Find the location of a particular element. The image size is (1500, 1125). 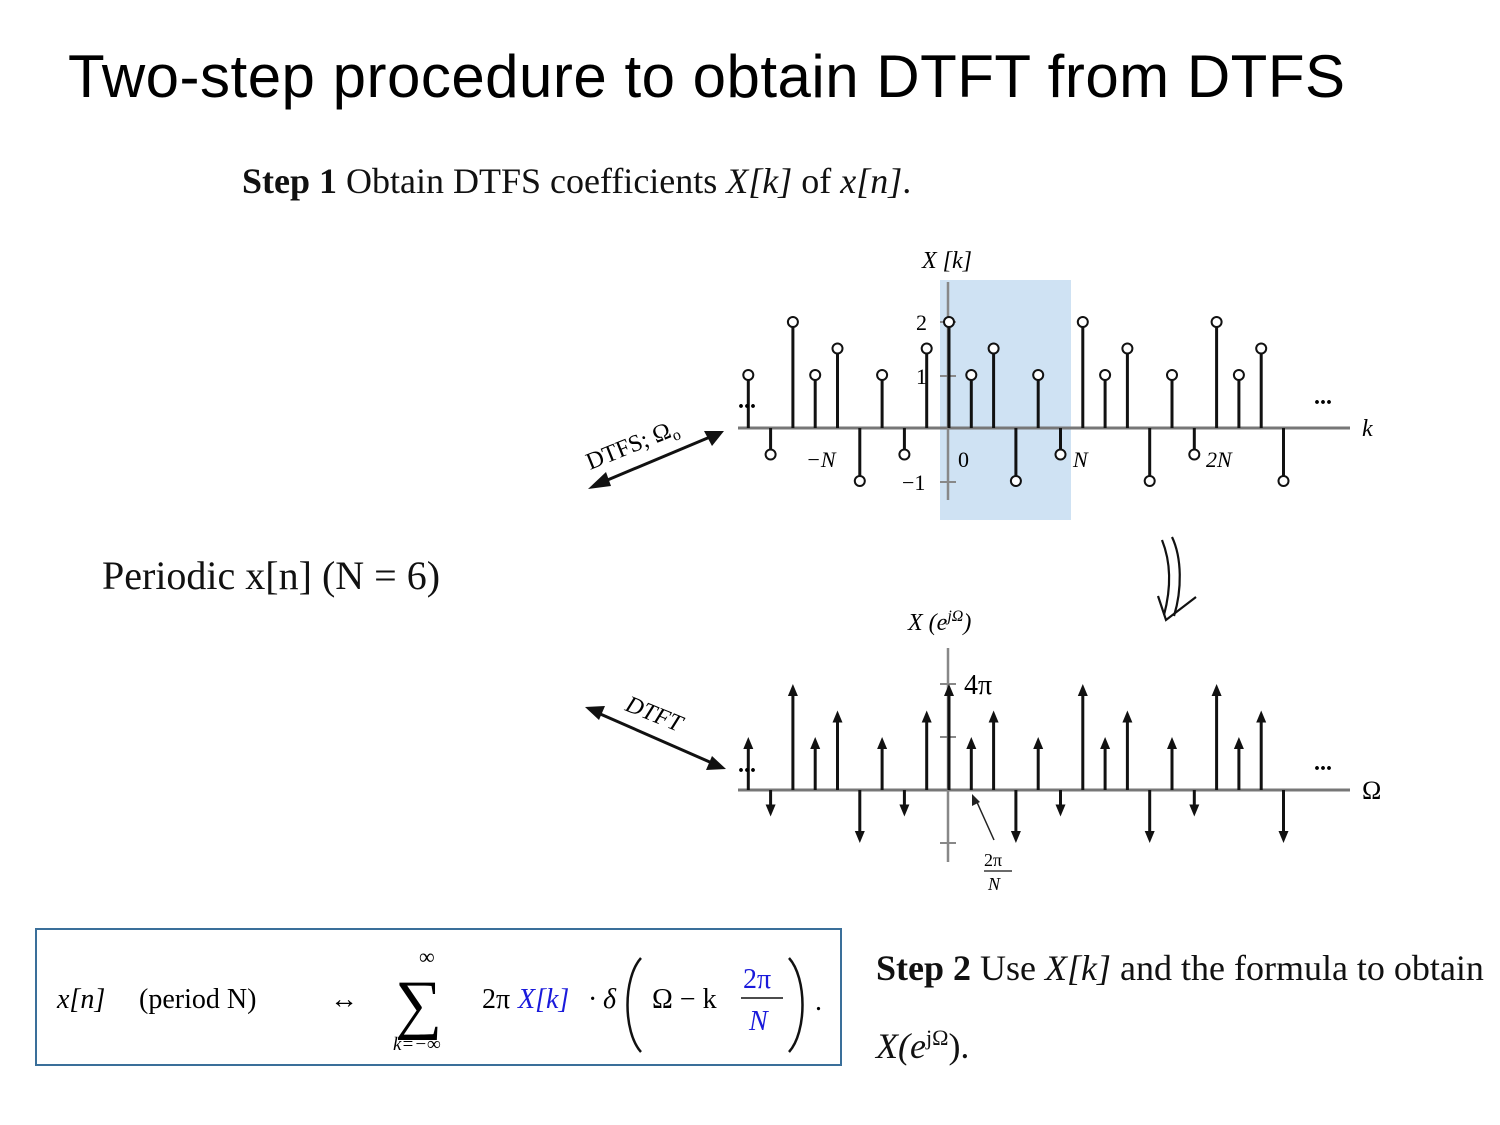

spacing-pointer is located at coordinates (985, 820).